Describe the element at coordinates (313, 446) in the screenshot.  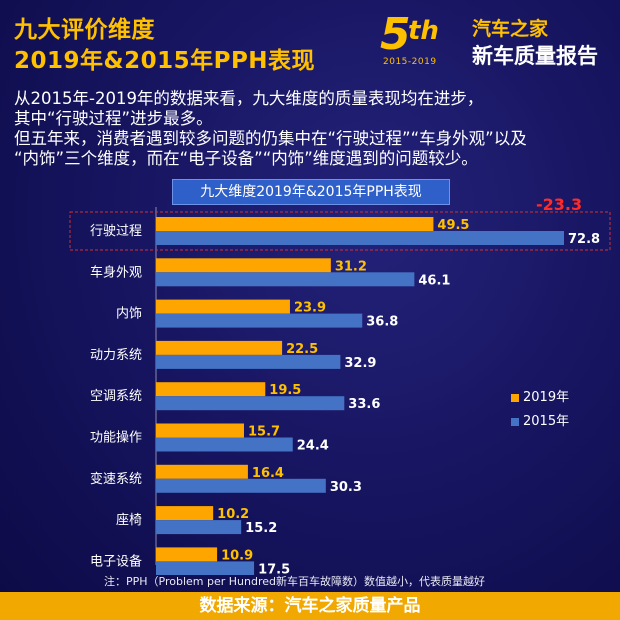
I see `data-label-2015: 24.4` at that location.